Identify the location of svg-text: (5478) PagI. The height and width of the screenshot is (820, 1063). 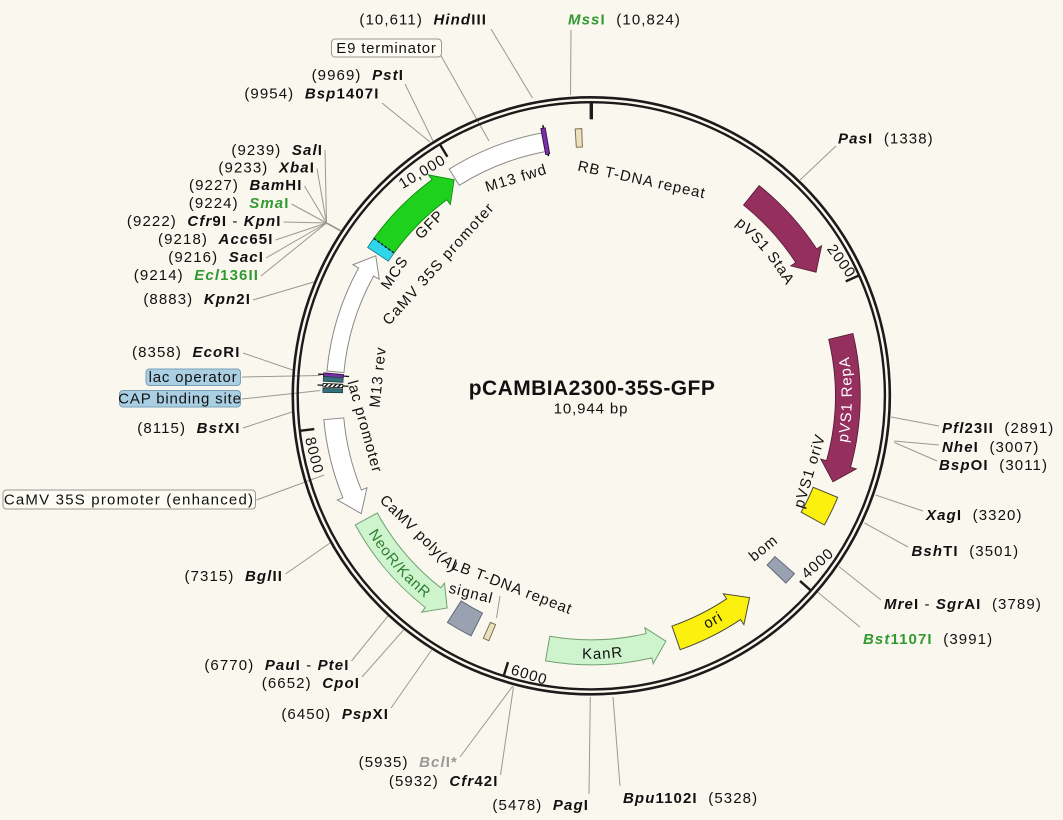
(540, 805).